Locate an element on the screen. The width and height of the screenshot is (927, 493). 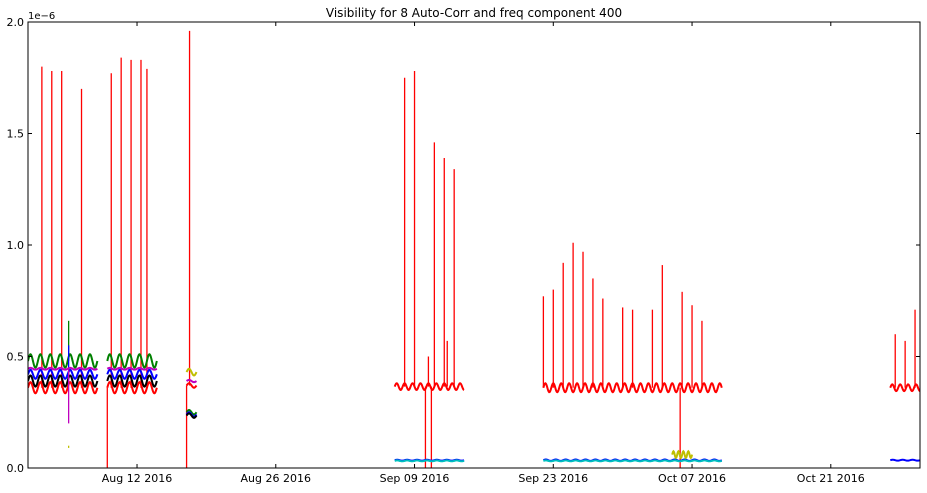
x-tick-label-1: Aug 26 2016 is located at coordinates (276, 478).